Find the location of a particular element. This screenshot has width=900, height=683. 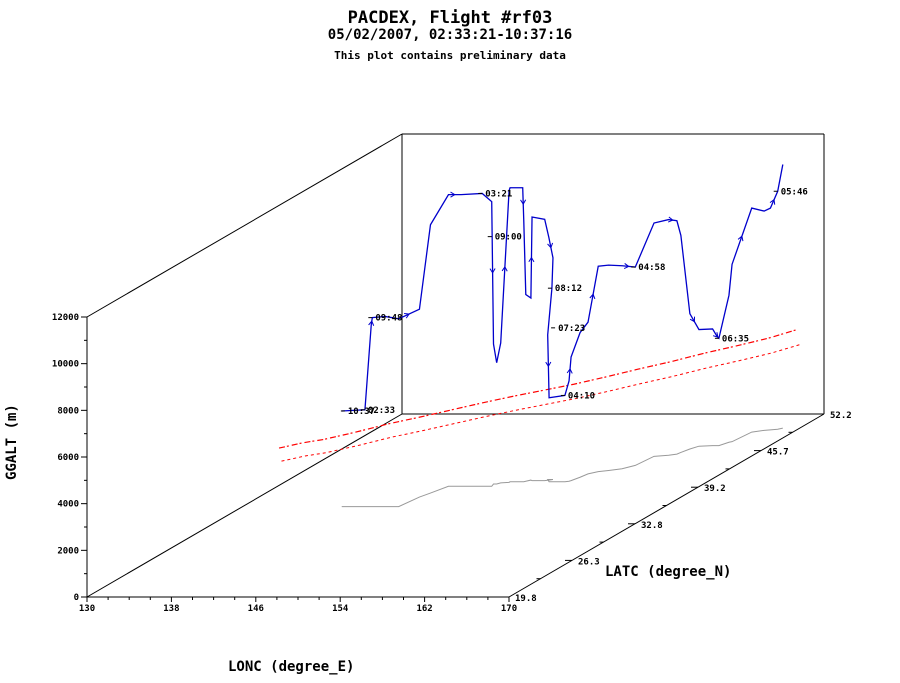

z-axis-label: GGALT (m) is located at coordinates (12, 442).